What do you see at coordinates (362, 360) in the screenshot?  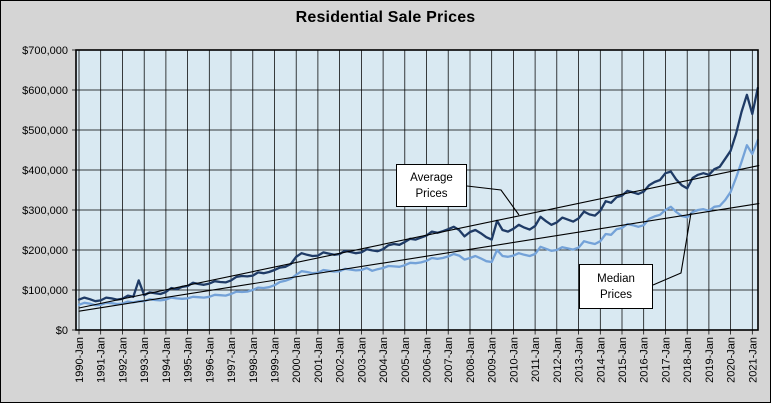 I see `x-axis-label: 2003-Jan` at bounding box center [362, 360].